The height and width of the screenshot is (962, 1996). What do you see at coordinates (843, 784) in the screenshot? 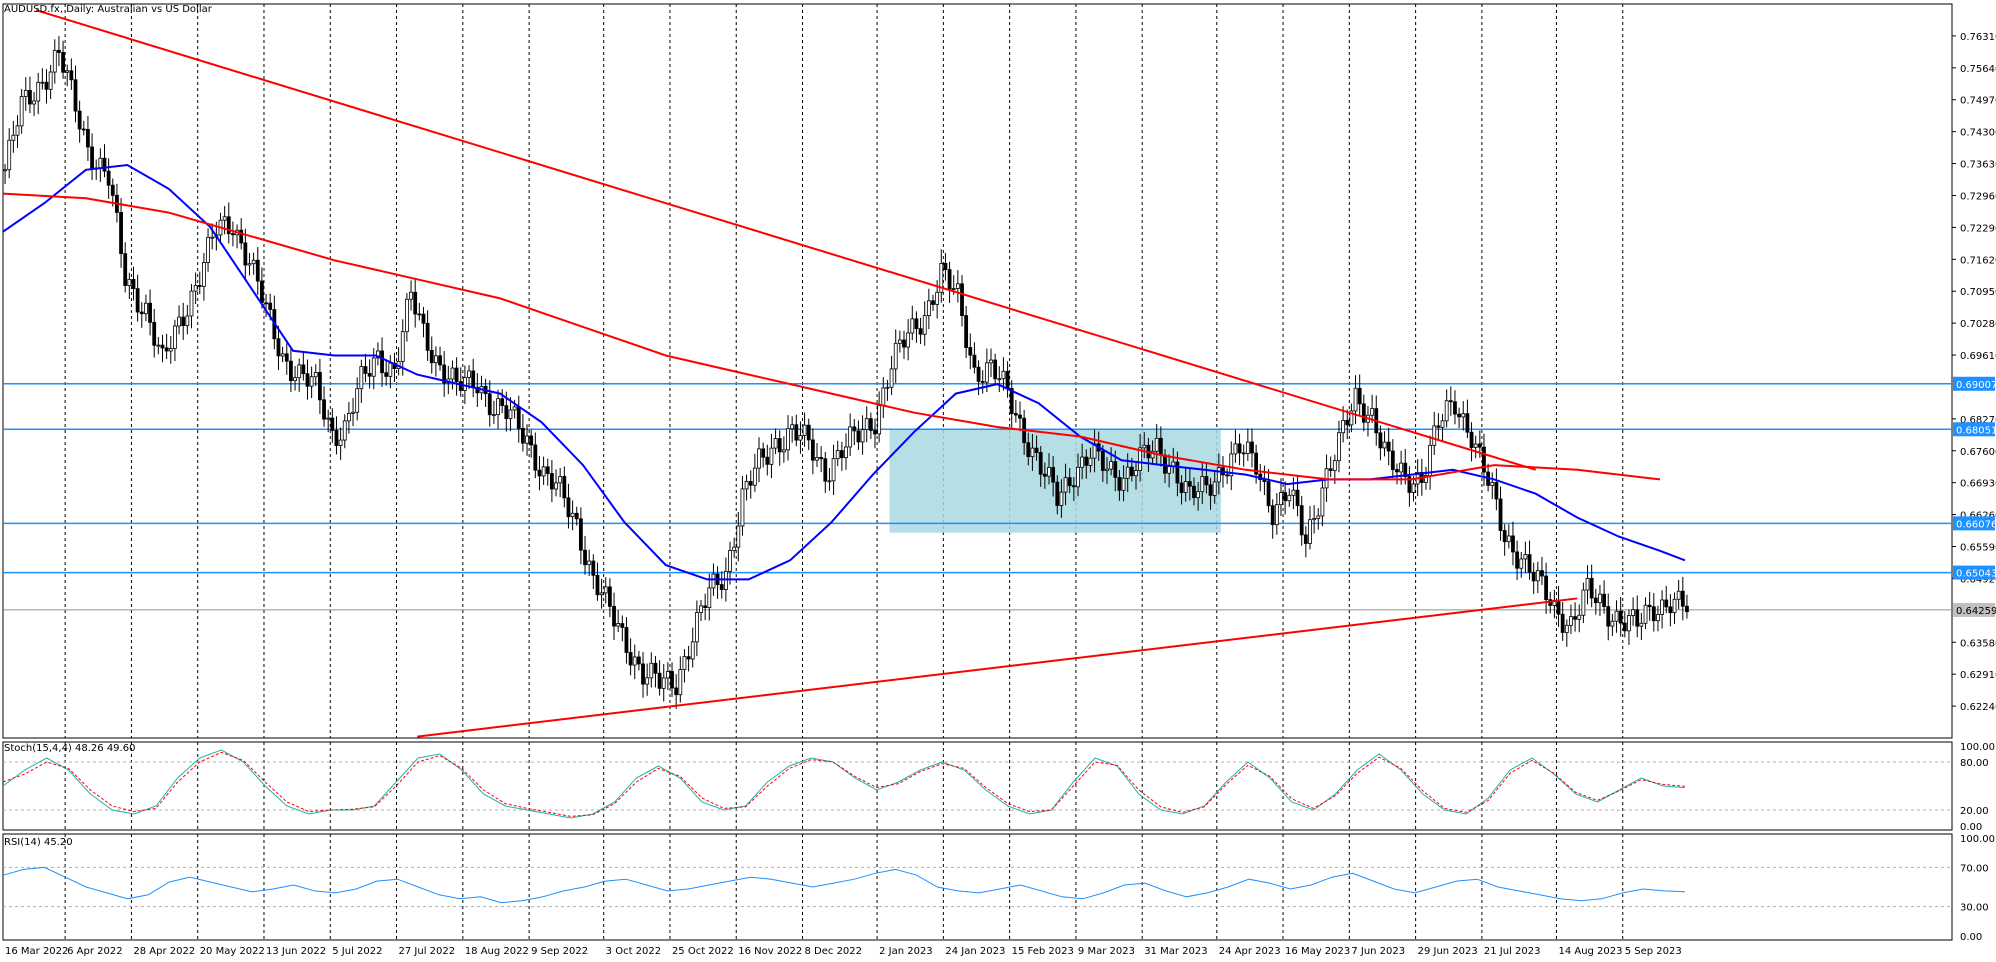
I see `stochastic-signal-line` at bounding box center [843, 784].